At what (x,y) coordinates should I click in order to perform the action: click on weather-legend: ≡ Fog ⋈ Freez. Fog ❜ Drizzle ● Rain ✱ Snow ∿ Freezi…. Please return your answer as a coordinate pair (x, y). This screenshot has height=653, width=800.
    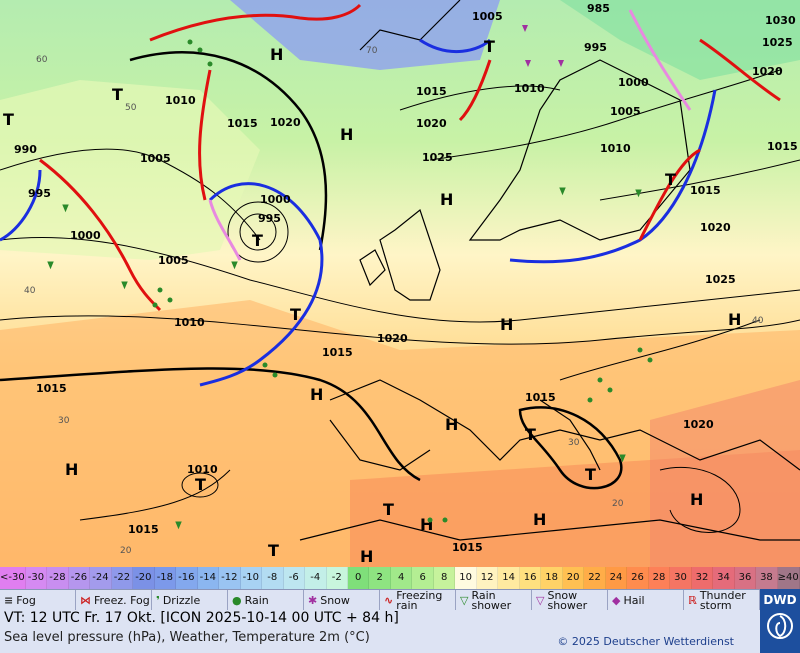
    Looking at the image, I should click on (380, 600).